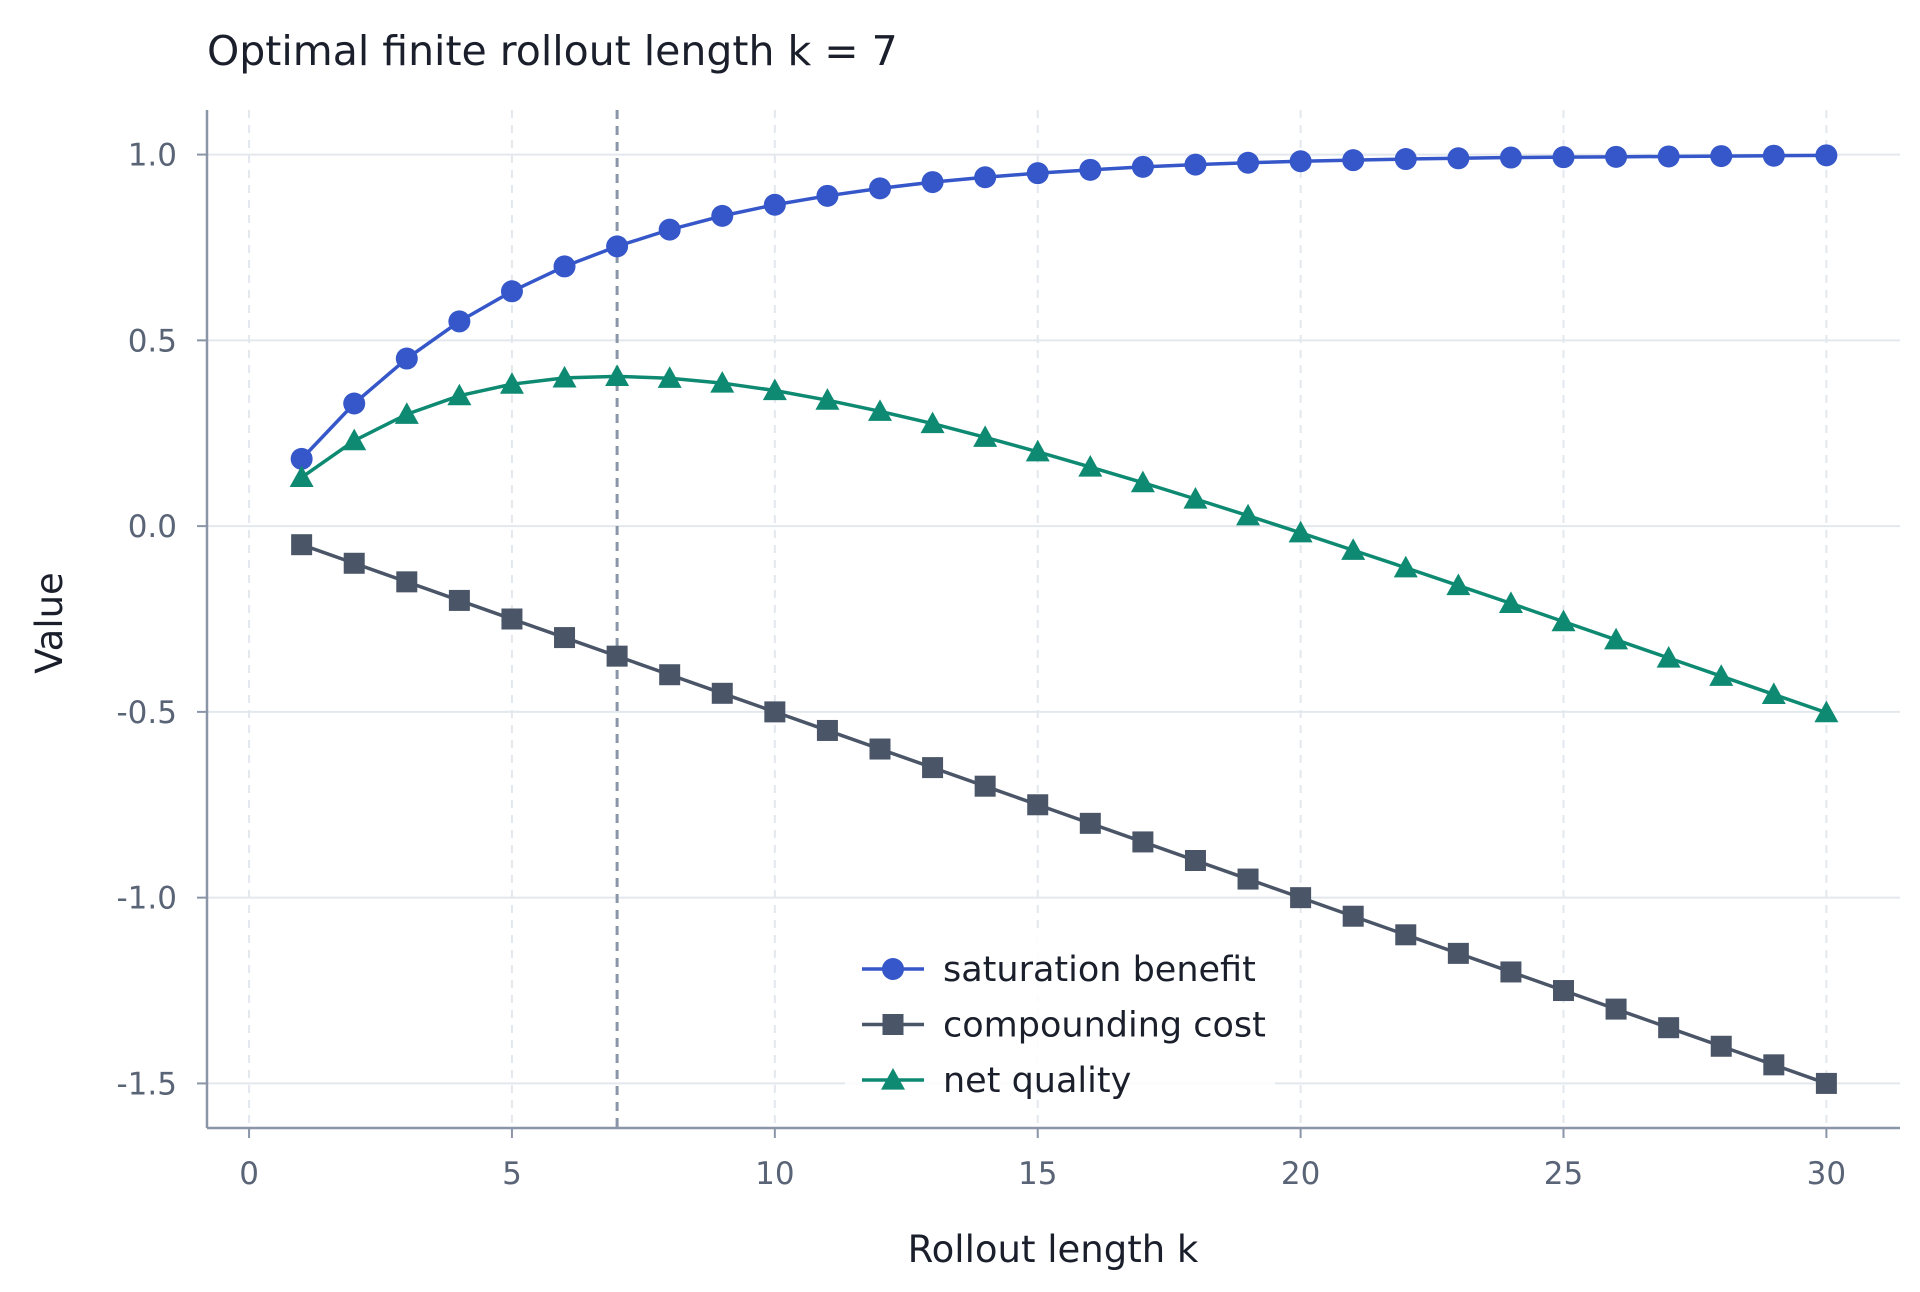 The width and height of the screenshot is (1920, 1292). I want to click on x-tick-label: 15, so click(1037, 1174).